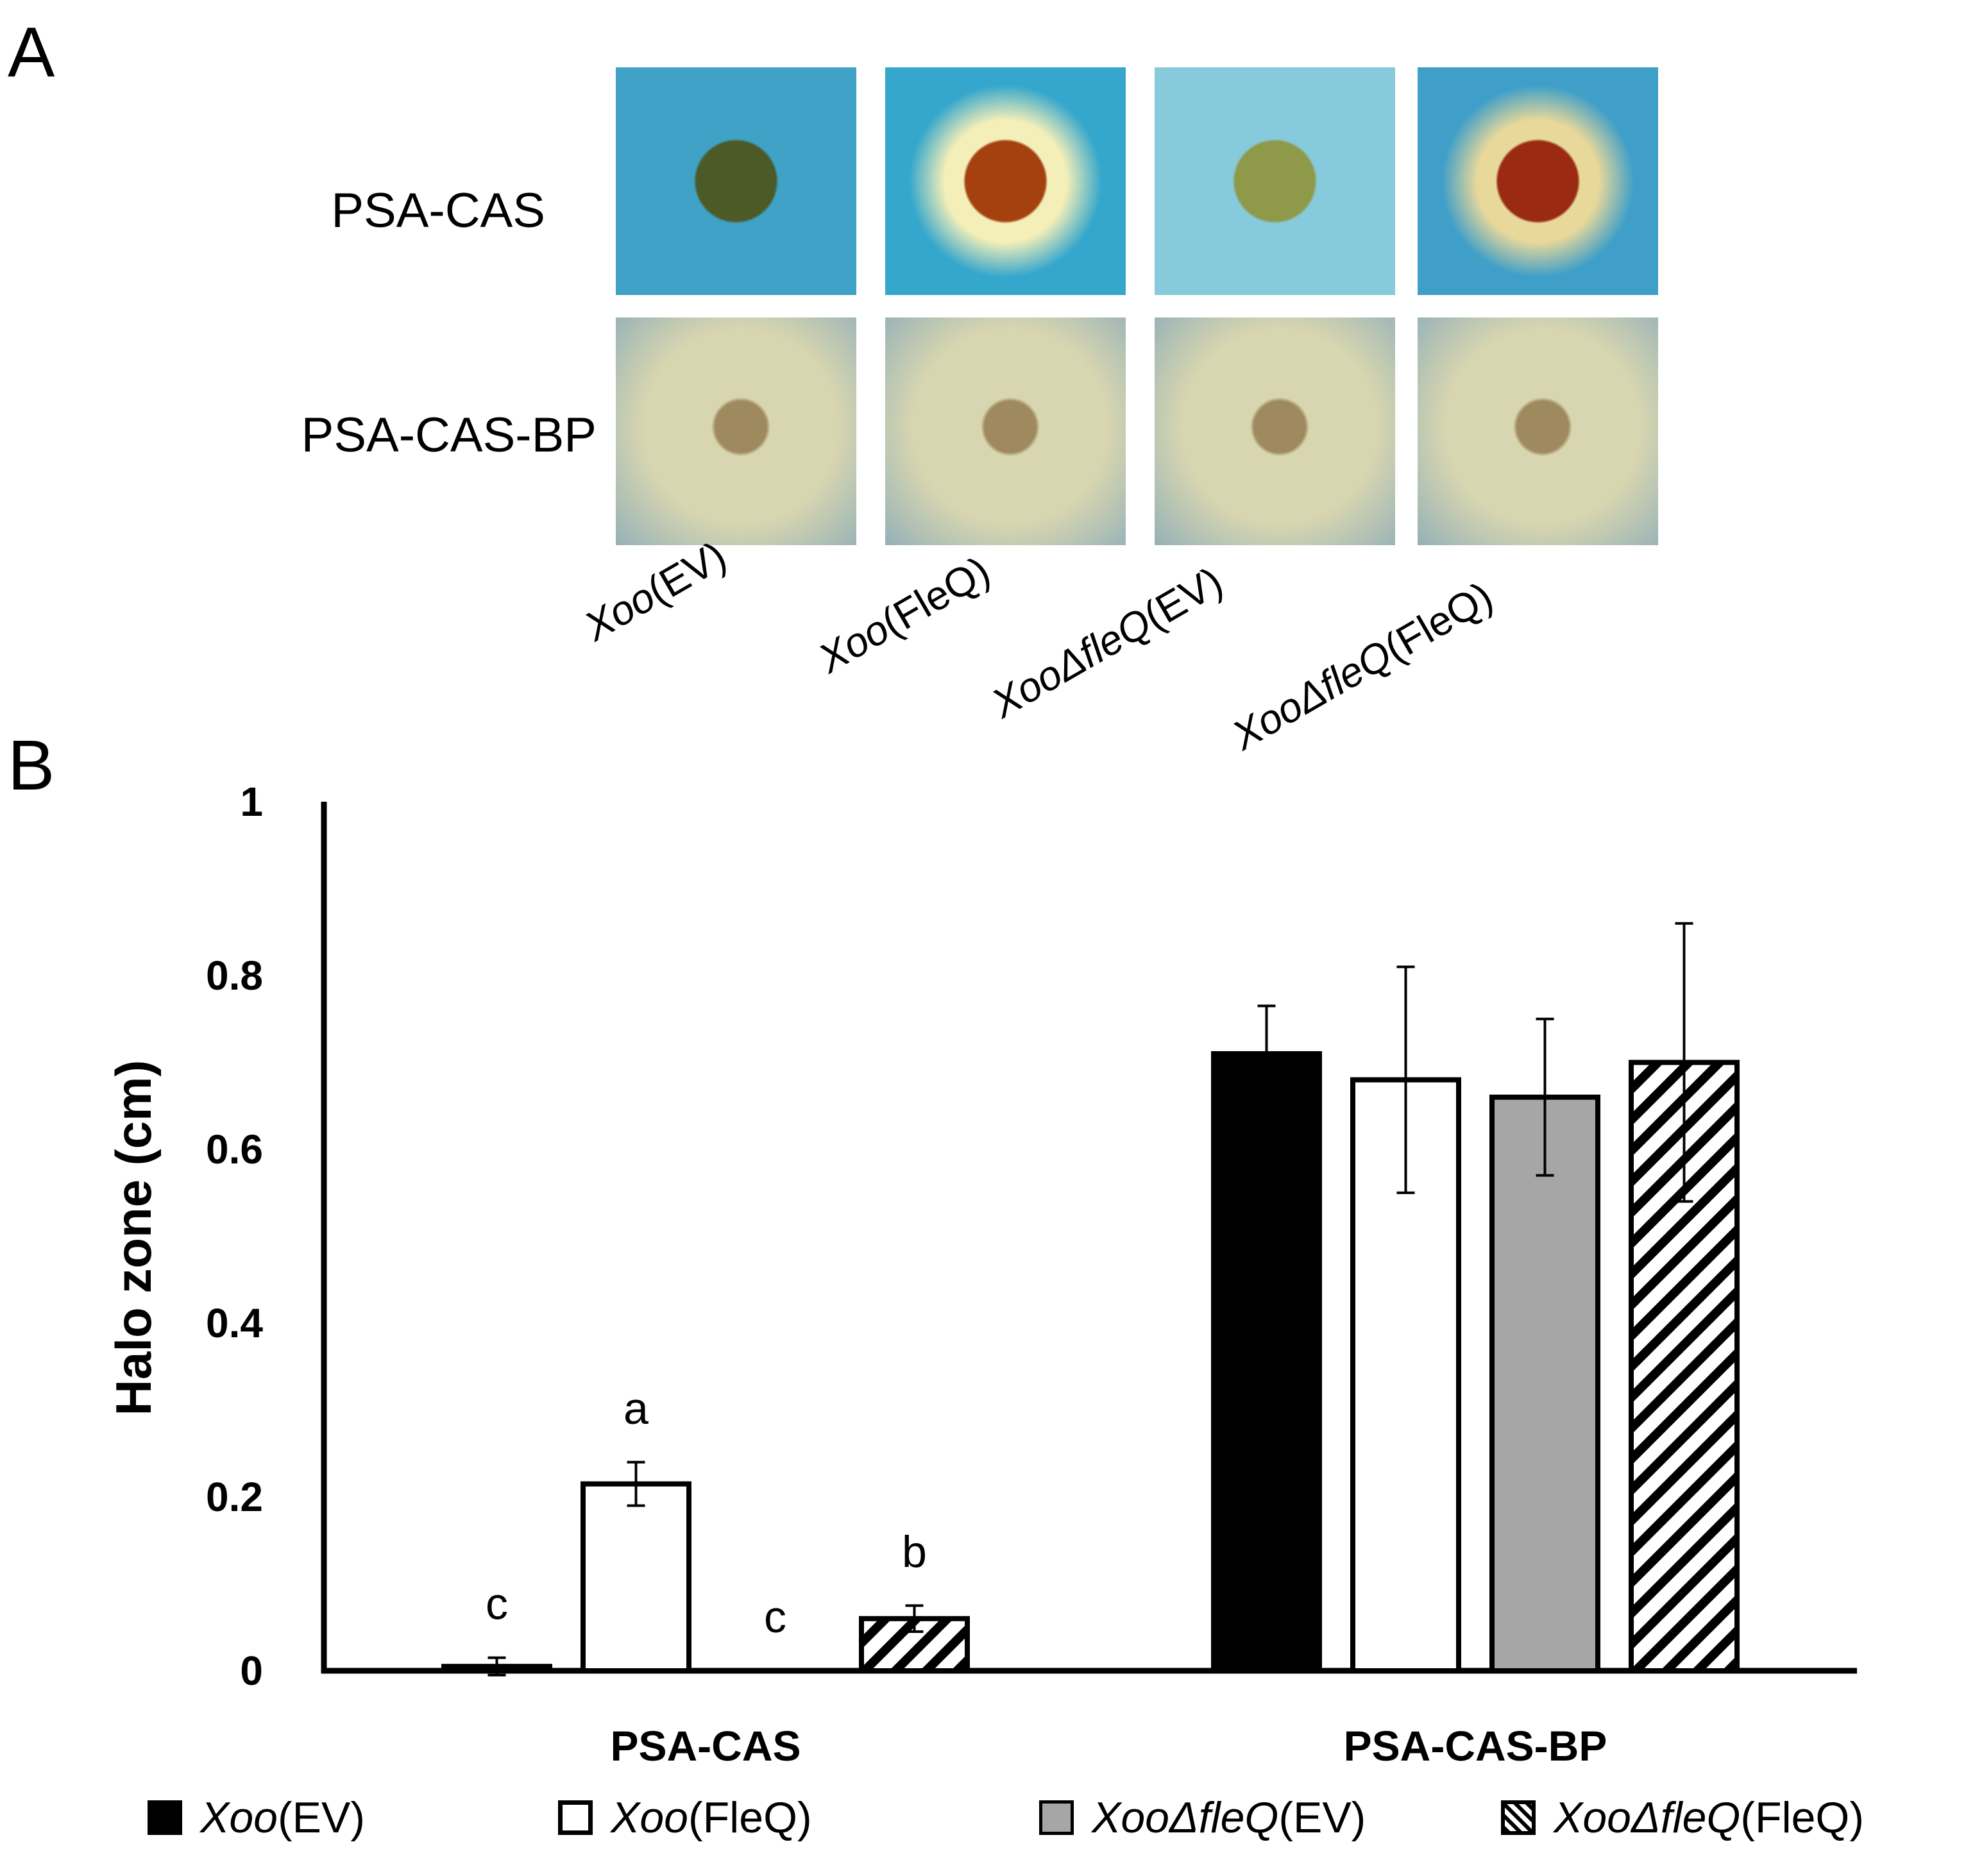 The width and height of the screenshot is (1975, 1876). What do you see at coordinates (251, 1671) in the screenshot?
I see `y-tick-label: 0` at bounding box center [251, 1671].